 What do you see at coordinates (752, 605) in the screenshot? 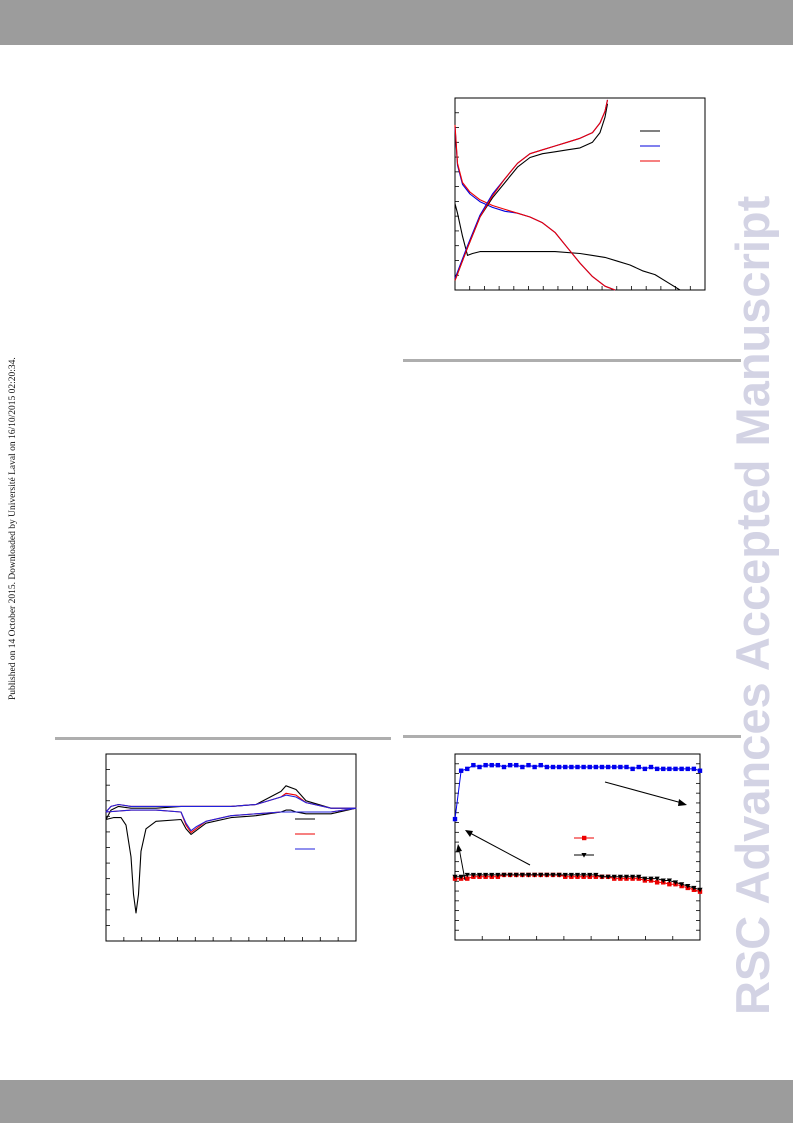
I see `watermark-text: RSC Advances Accepted Manuscript` at bounding box center [752, 605].